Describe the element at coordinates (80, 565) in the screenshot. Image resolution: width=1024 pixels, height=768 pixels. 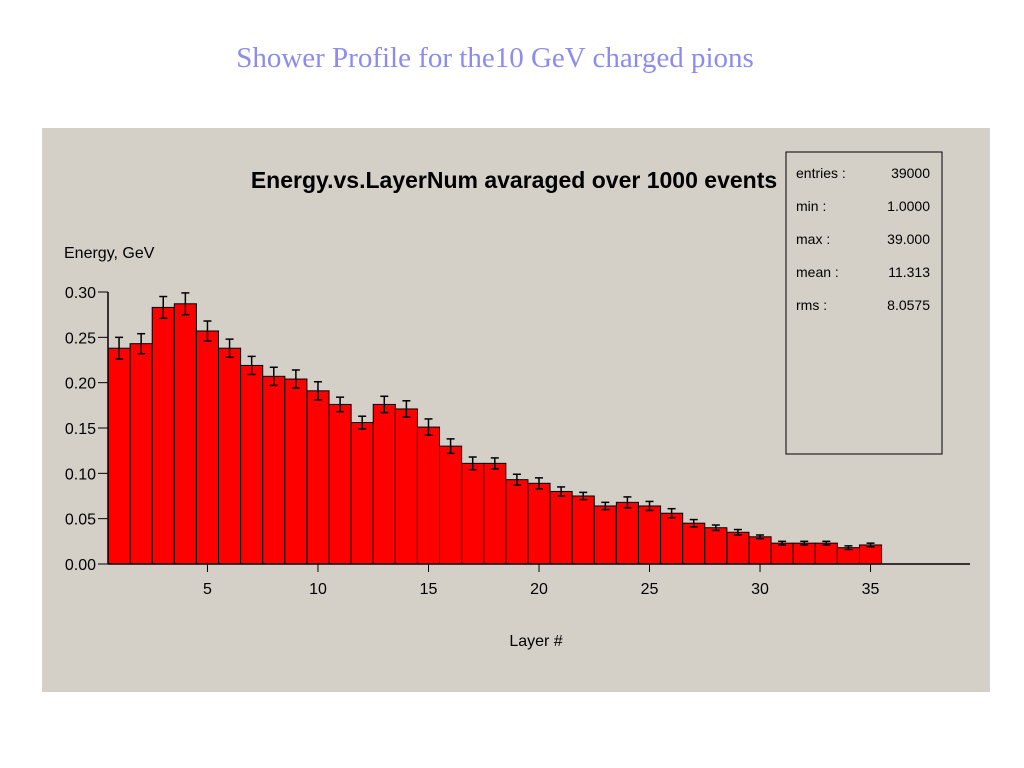
I see `y-tick-label: 0.00` at that location.